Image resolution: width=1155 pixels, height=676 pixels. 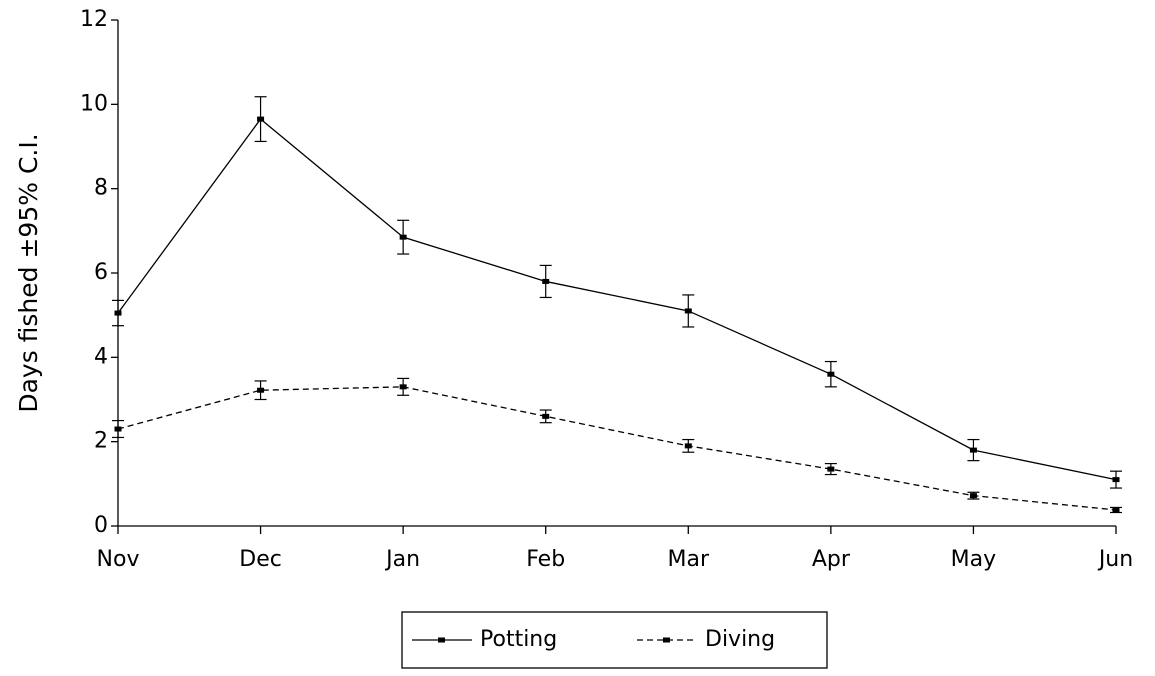 What do you see at coordinates (614, 640) in the screenshot?
I see `legend-box` at bounding box center [614, 640].